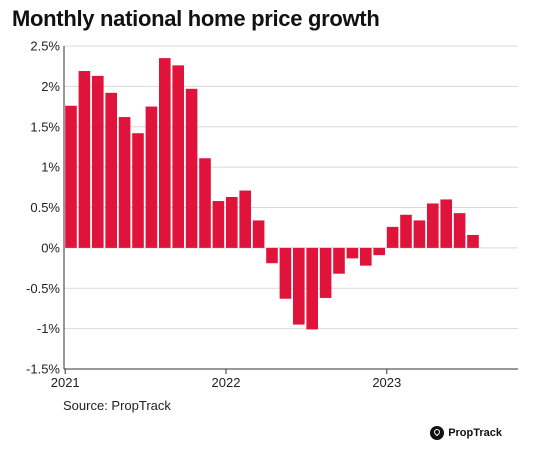 This screenshot has height=450, width=554. Describe the element at coordinates (43, 288) in the screenshot. I see `y-tick-label: -0.5%` at that location.